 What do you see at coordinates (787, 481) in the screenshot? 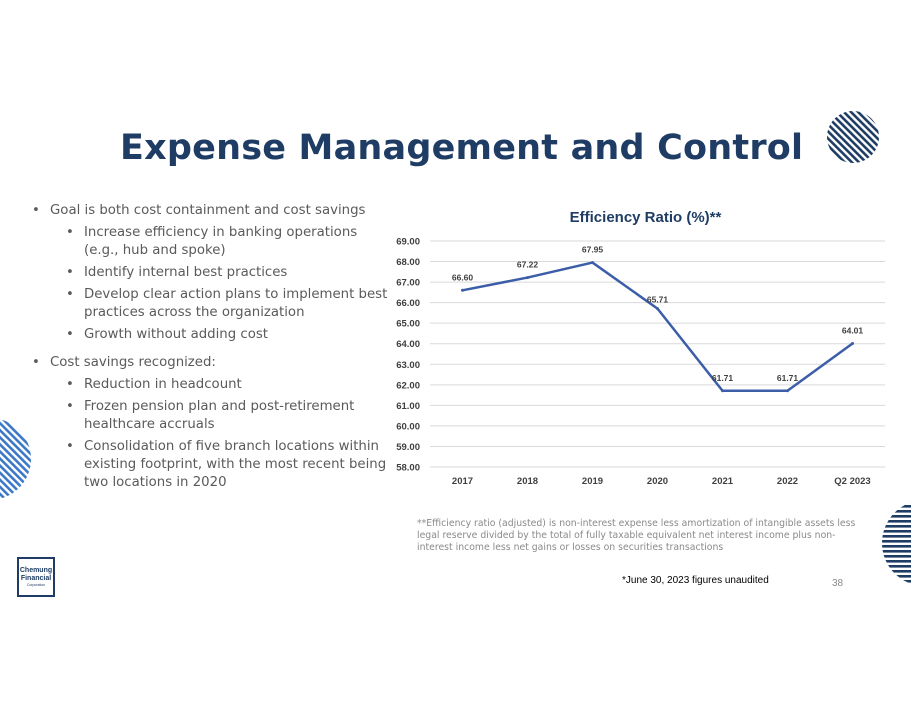
I see `x-tick-label: 2022` at bounding box center [787, 481].